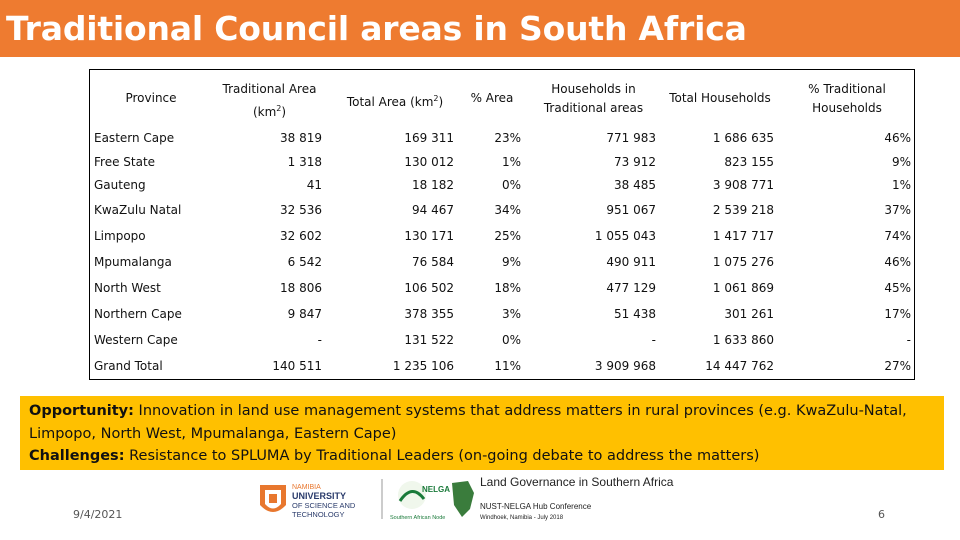 This screenshot has width=960, height=540. I want to click on footer-date: 9/4/2021, so click(98, 514).